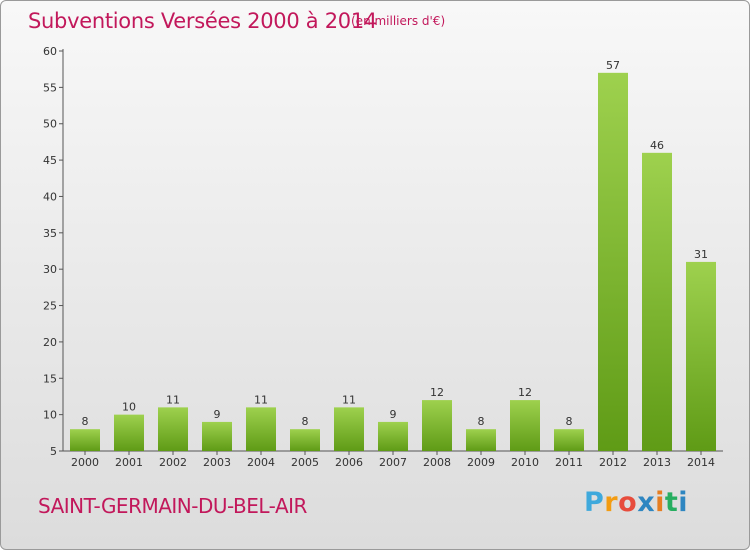 This screenshot has width=750, height=550. What do you see at coordinates (50, 51) in the screenshot?
I see `y-tick-label: 60` at bounding box center [50, 51].